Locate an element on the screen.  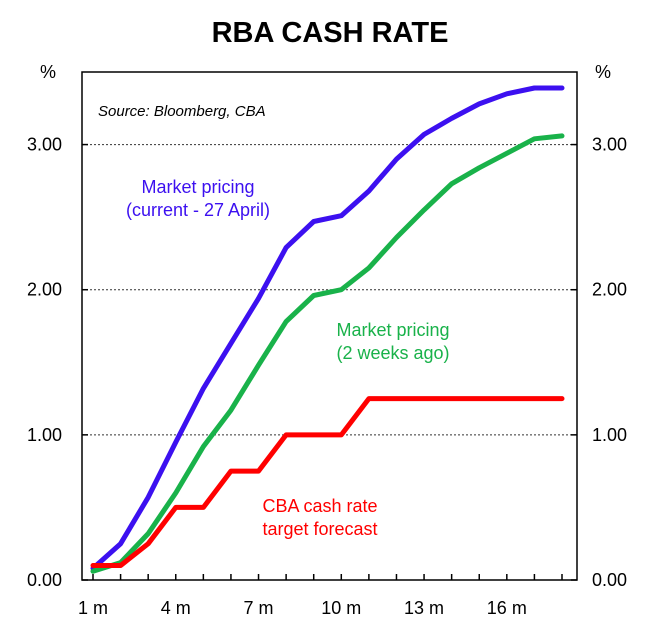
y-left-tick-label: 2.00 is located at coordinates (44, 290).